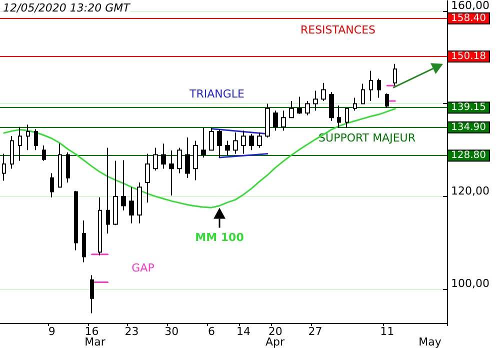 This screenshot has height=350, width=500. What do you see at coordinates (216, 94) in the screenshot?
I see `annotation: TRIANGLE` at bounding box center [216, 94].